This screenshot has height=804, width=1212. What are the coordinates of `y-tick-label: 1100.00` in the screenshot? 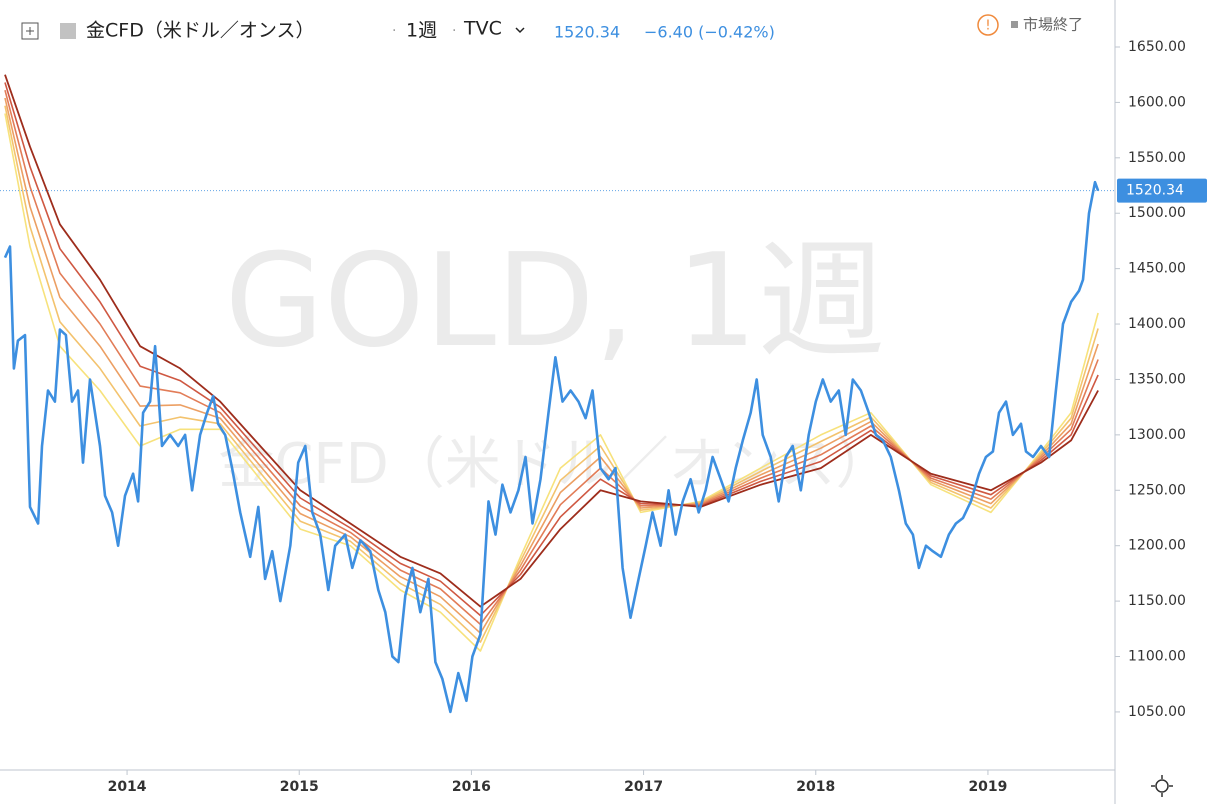 It's located at (1157, 657).